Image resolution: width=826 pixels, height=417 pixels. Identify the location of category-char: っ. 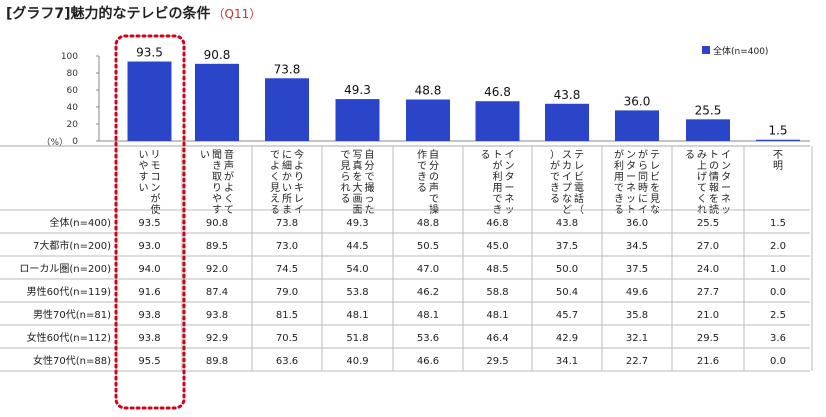
(370, 199).